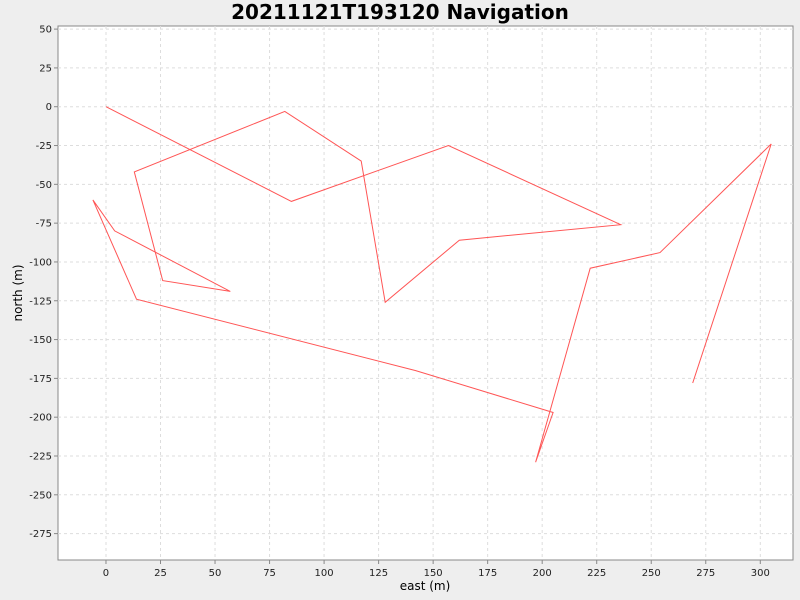 This screenshot has height=600, width=800. Describe the element at coordinates (378, 573) in the screenshot. I see `x-tick-label: 125` at that location.